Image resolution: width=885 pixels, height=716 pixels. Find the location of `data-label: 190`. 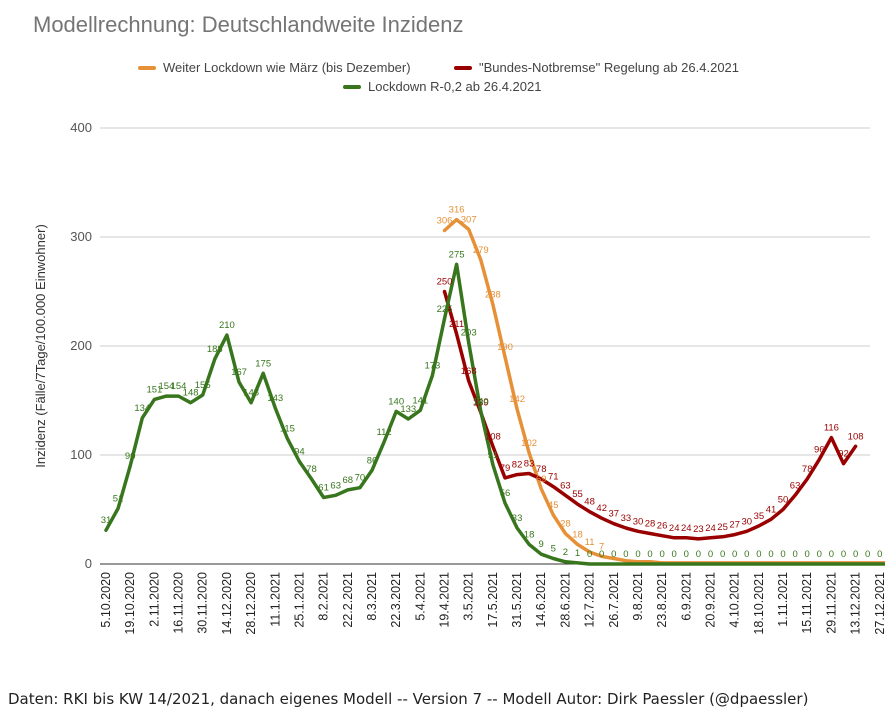

data-label: 190 is located at coordinates (505, 347).